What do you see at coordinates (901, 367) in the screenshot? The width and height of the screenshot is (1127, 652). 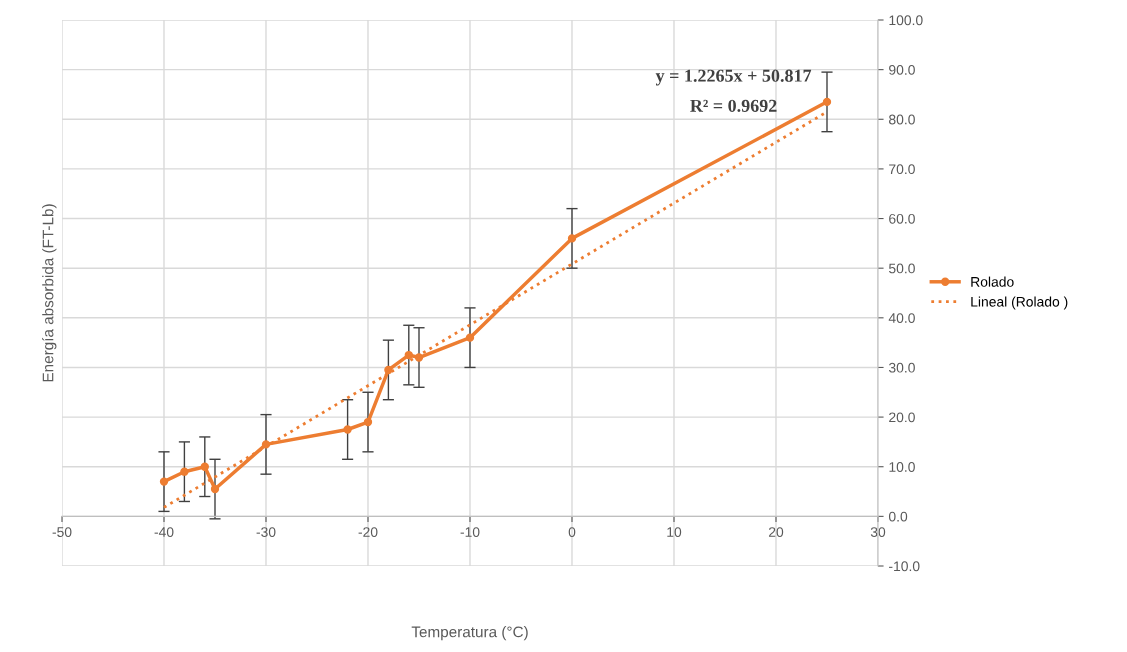 I see `y-tick-label: 30.0` at bounding box center [901, 367].